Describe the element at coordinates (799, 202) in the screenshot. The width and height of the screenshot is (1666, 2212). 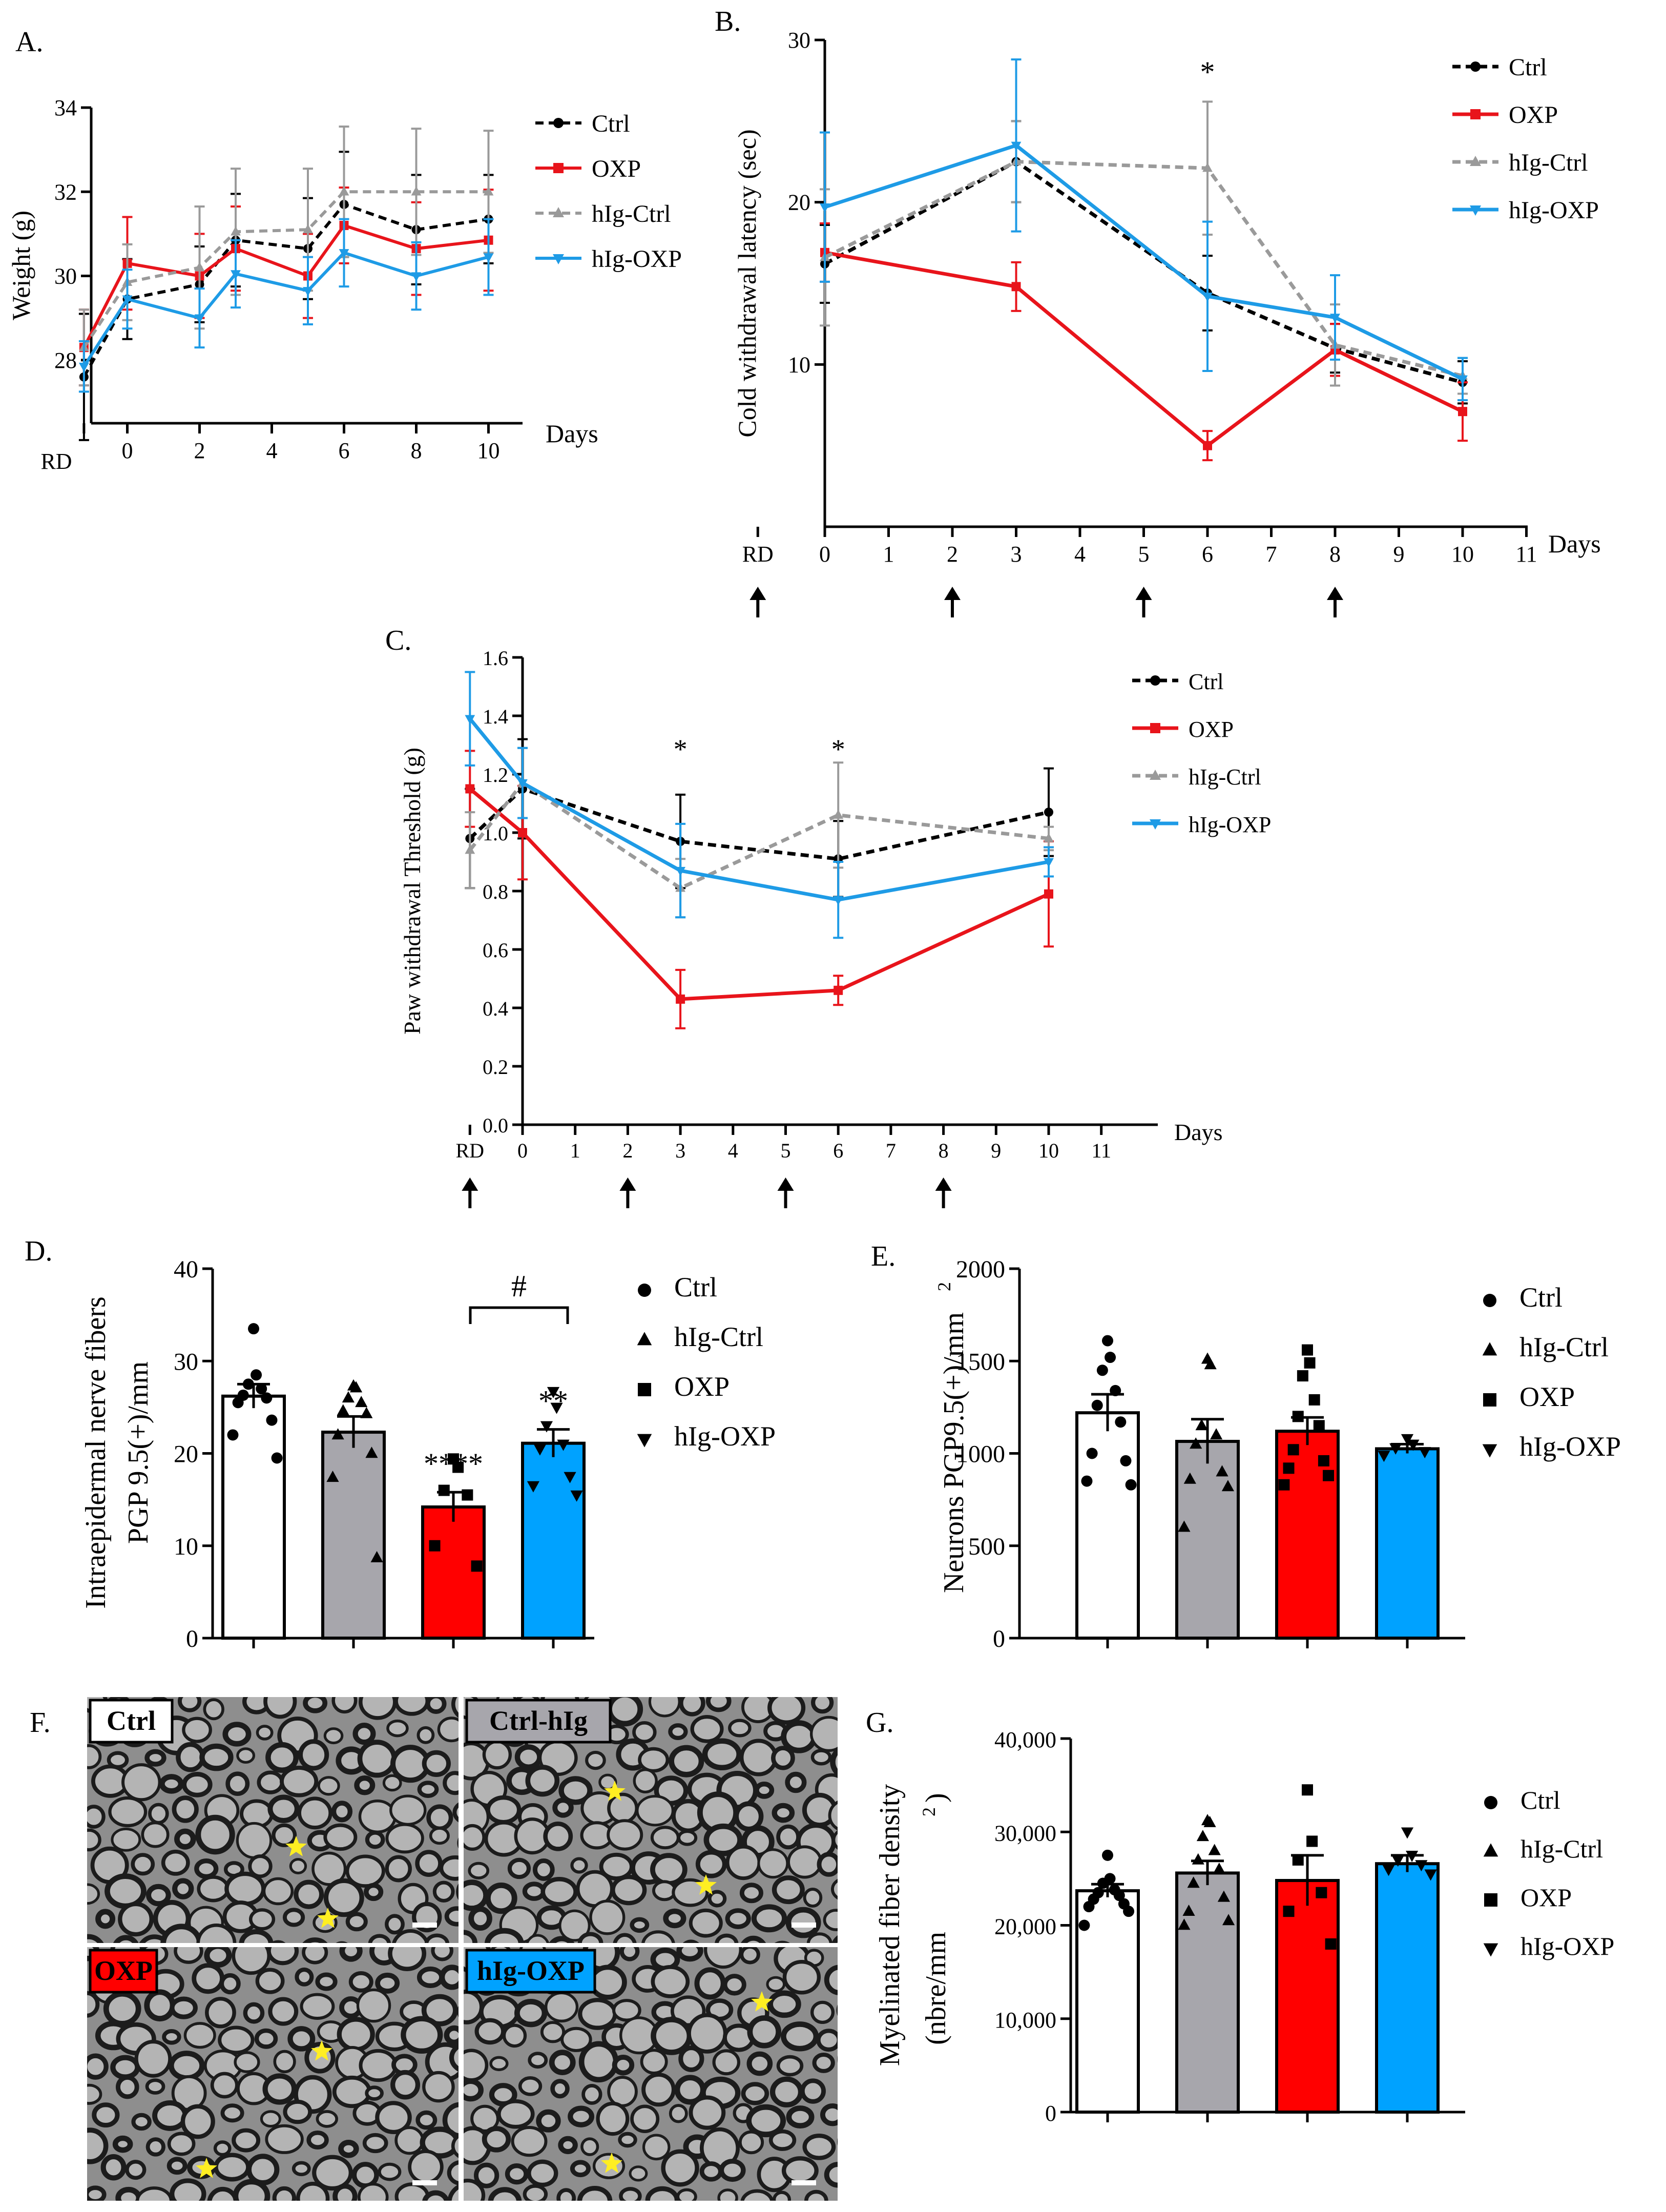
I see `y-tick-label: 20` at that location.